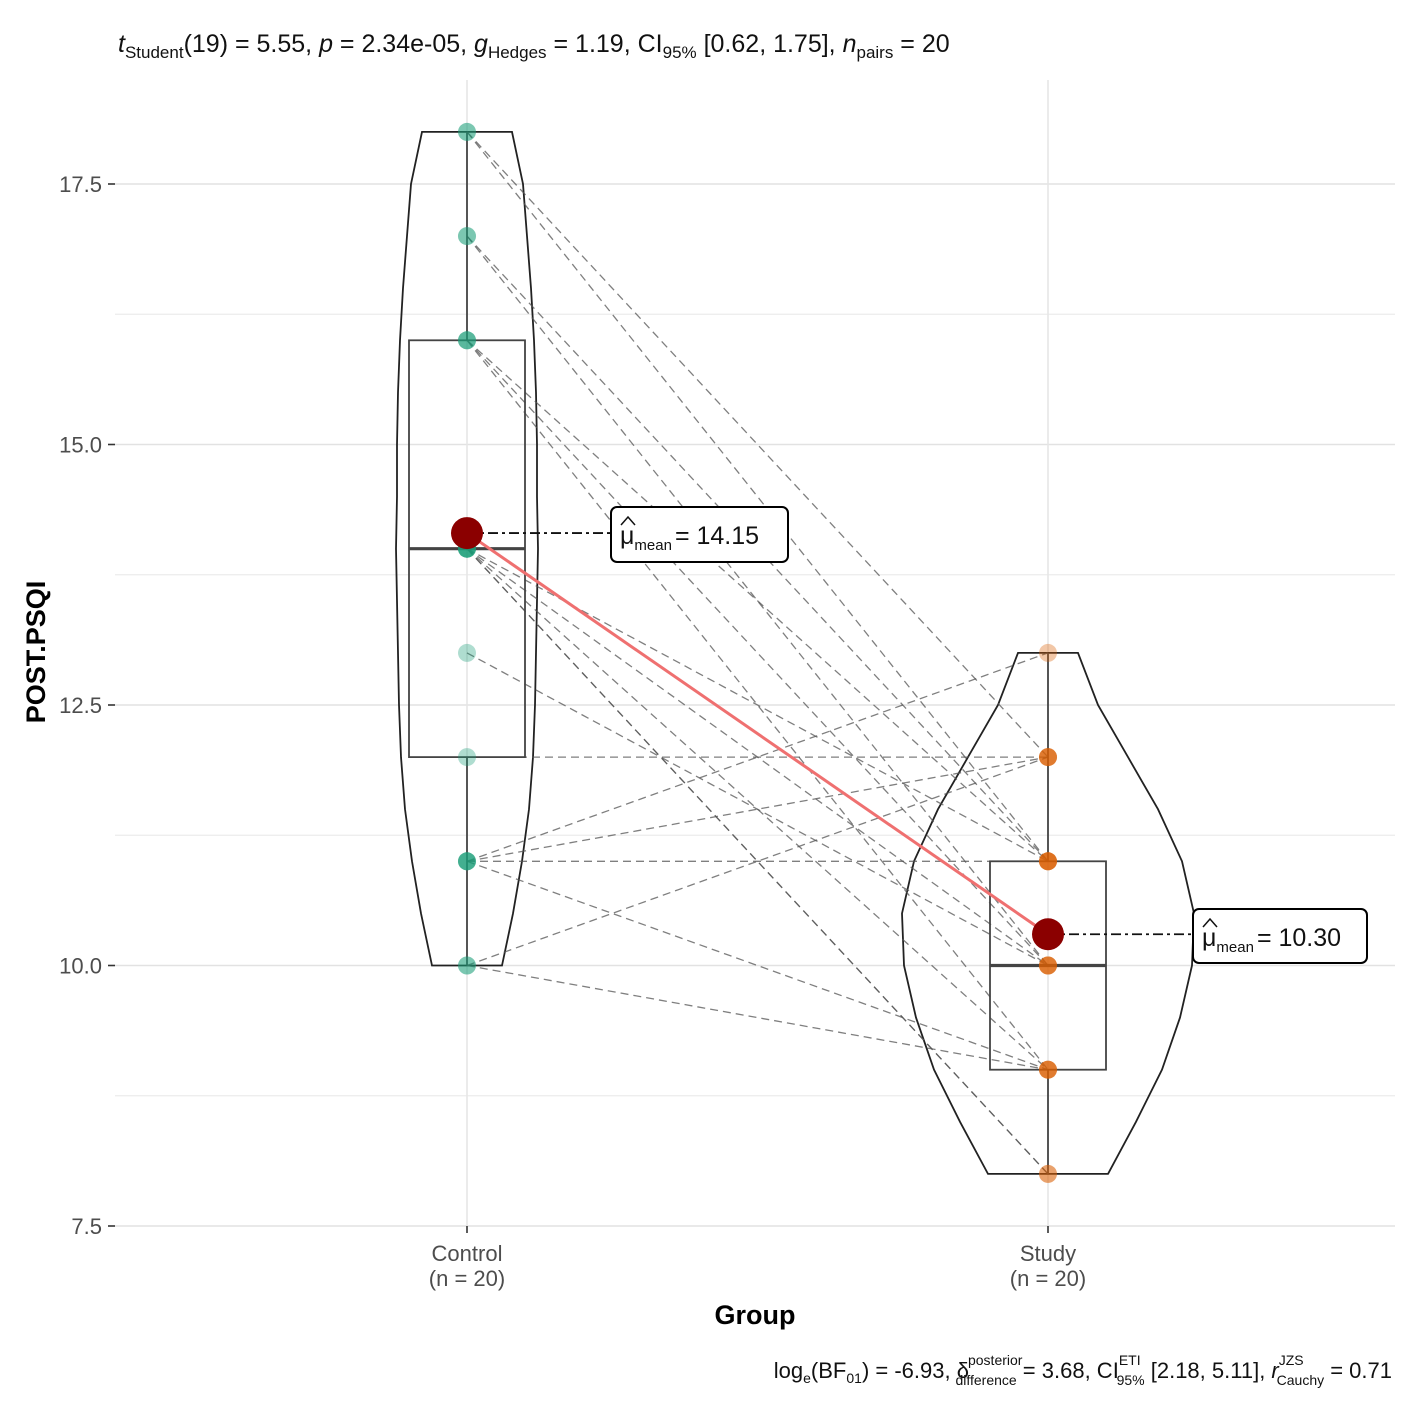 The image size is (1417, 1422). Describe the element at coordinates (1048, 1253) in the screenshot. I see `x-tick-label: Study` at that location.